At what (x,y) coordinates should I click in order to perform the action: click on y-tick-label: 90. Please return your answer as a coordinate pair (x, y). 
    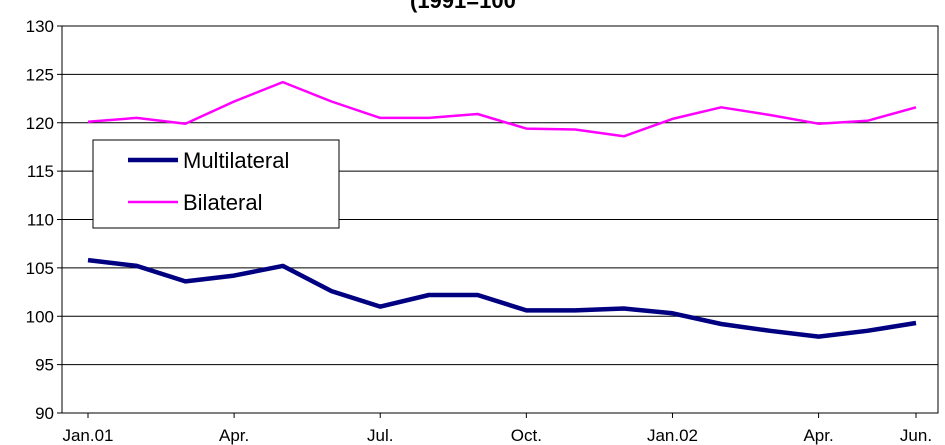
    Looking at the image, I should click on (44, 413).